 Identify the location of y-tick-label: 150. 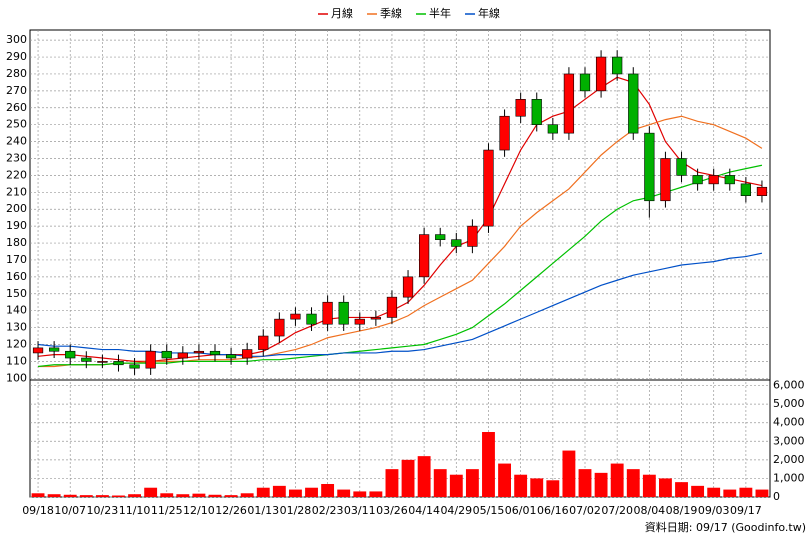
(16, 293).